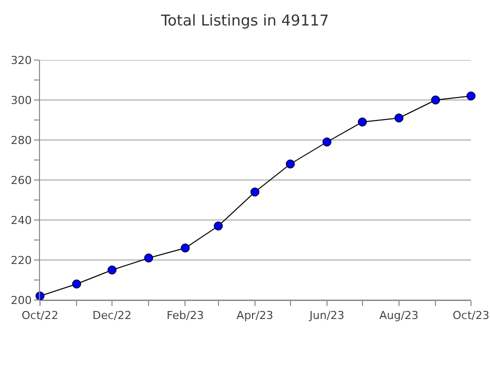 The height and width of the screenshot is (380, 490). What do you see at coordinates (255, 315) in the screenshot?
I see `x-tick-label: Apr/23` at bounding box center [255, 315].